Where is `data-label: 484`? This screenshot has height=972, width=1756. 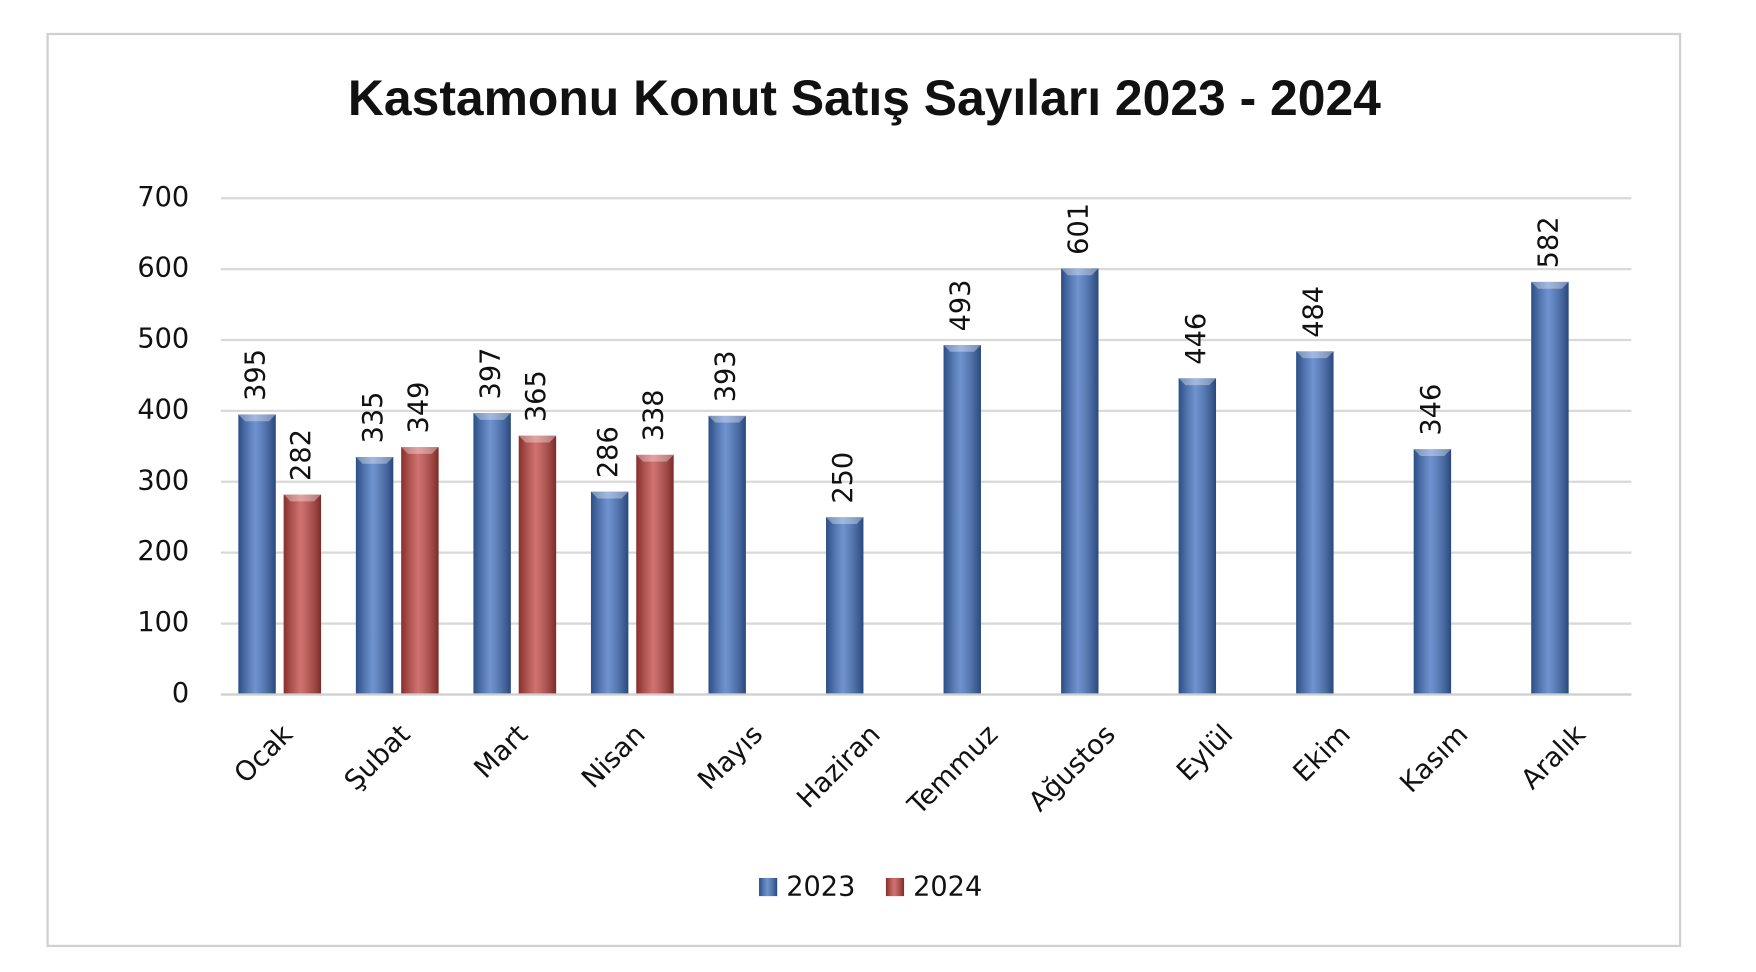
data-label: 484 is located at coordinates (1313, 312).